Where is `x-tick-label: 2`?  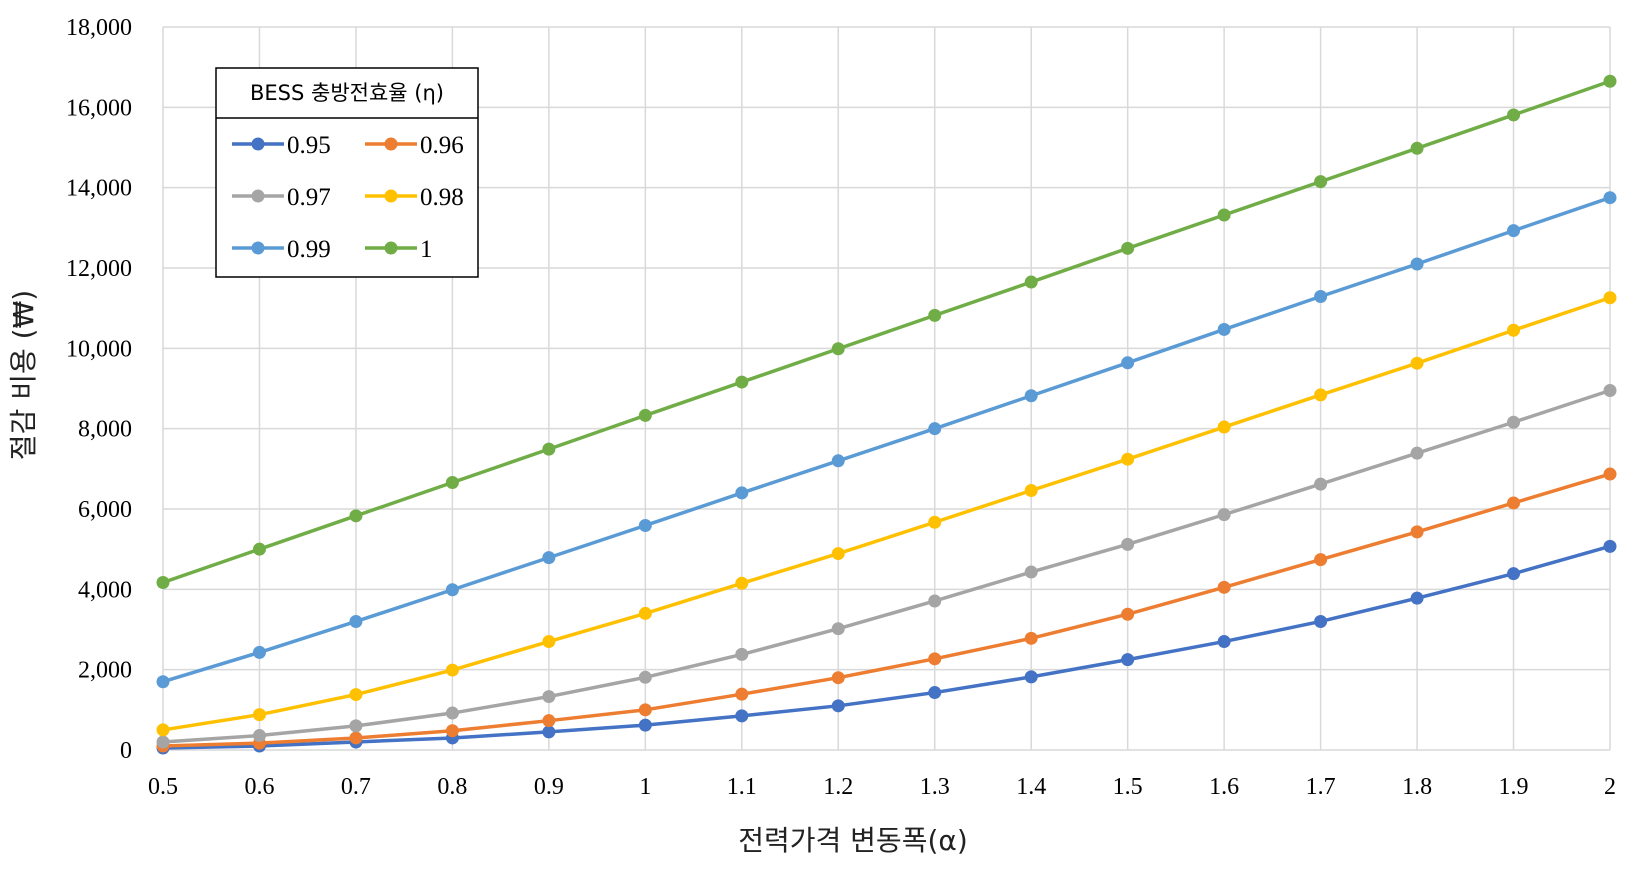 x-tick-label: 2 is located at coordinates (1610, 787).